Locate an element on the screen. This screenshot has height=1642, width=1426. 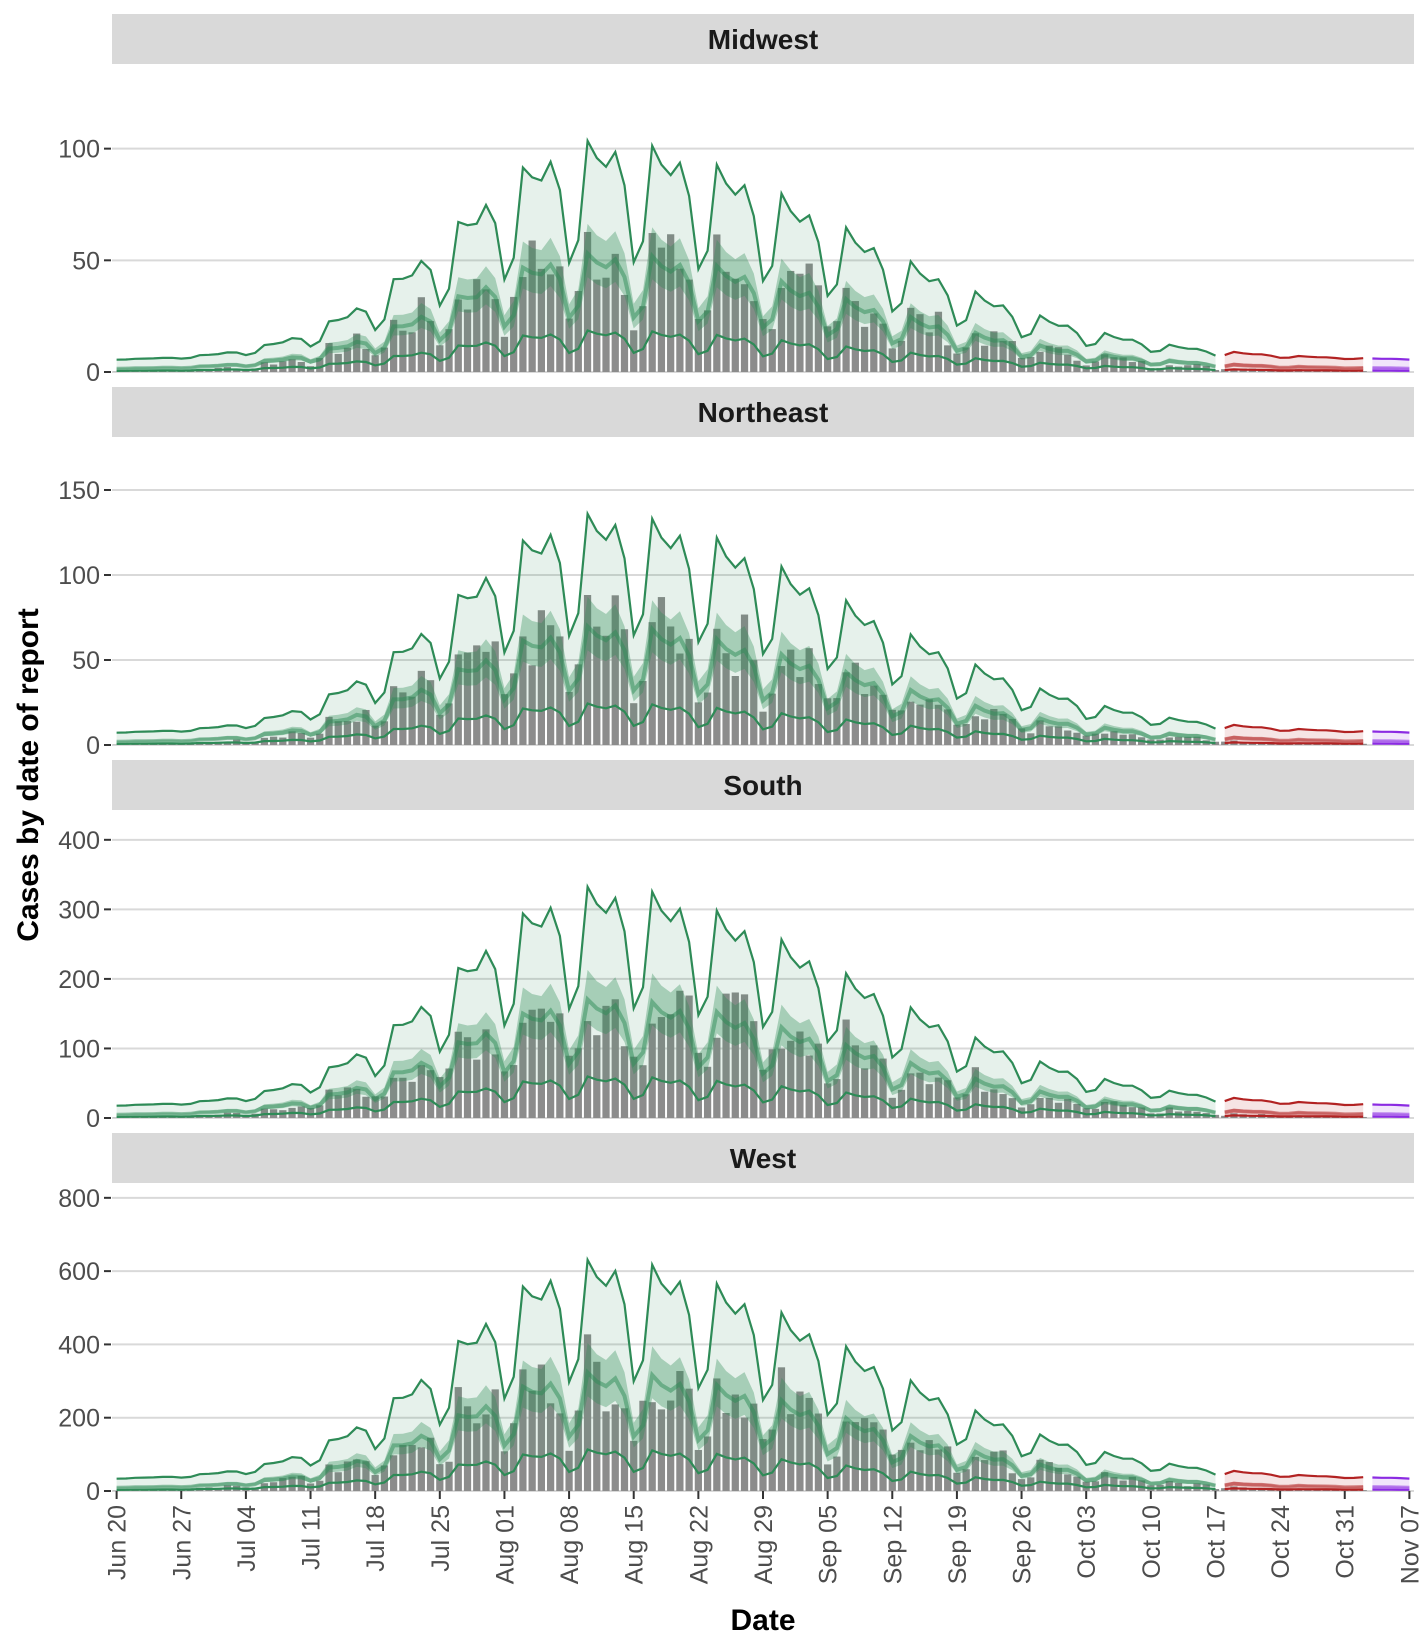
y-tick-label: 150 is located at coordinates (79, 491).